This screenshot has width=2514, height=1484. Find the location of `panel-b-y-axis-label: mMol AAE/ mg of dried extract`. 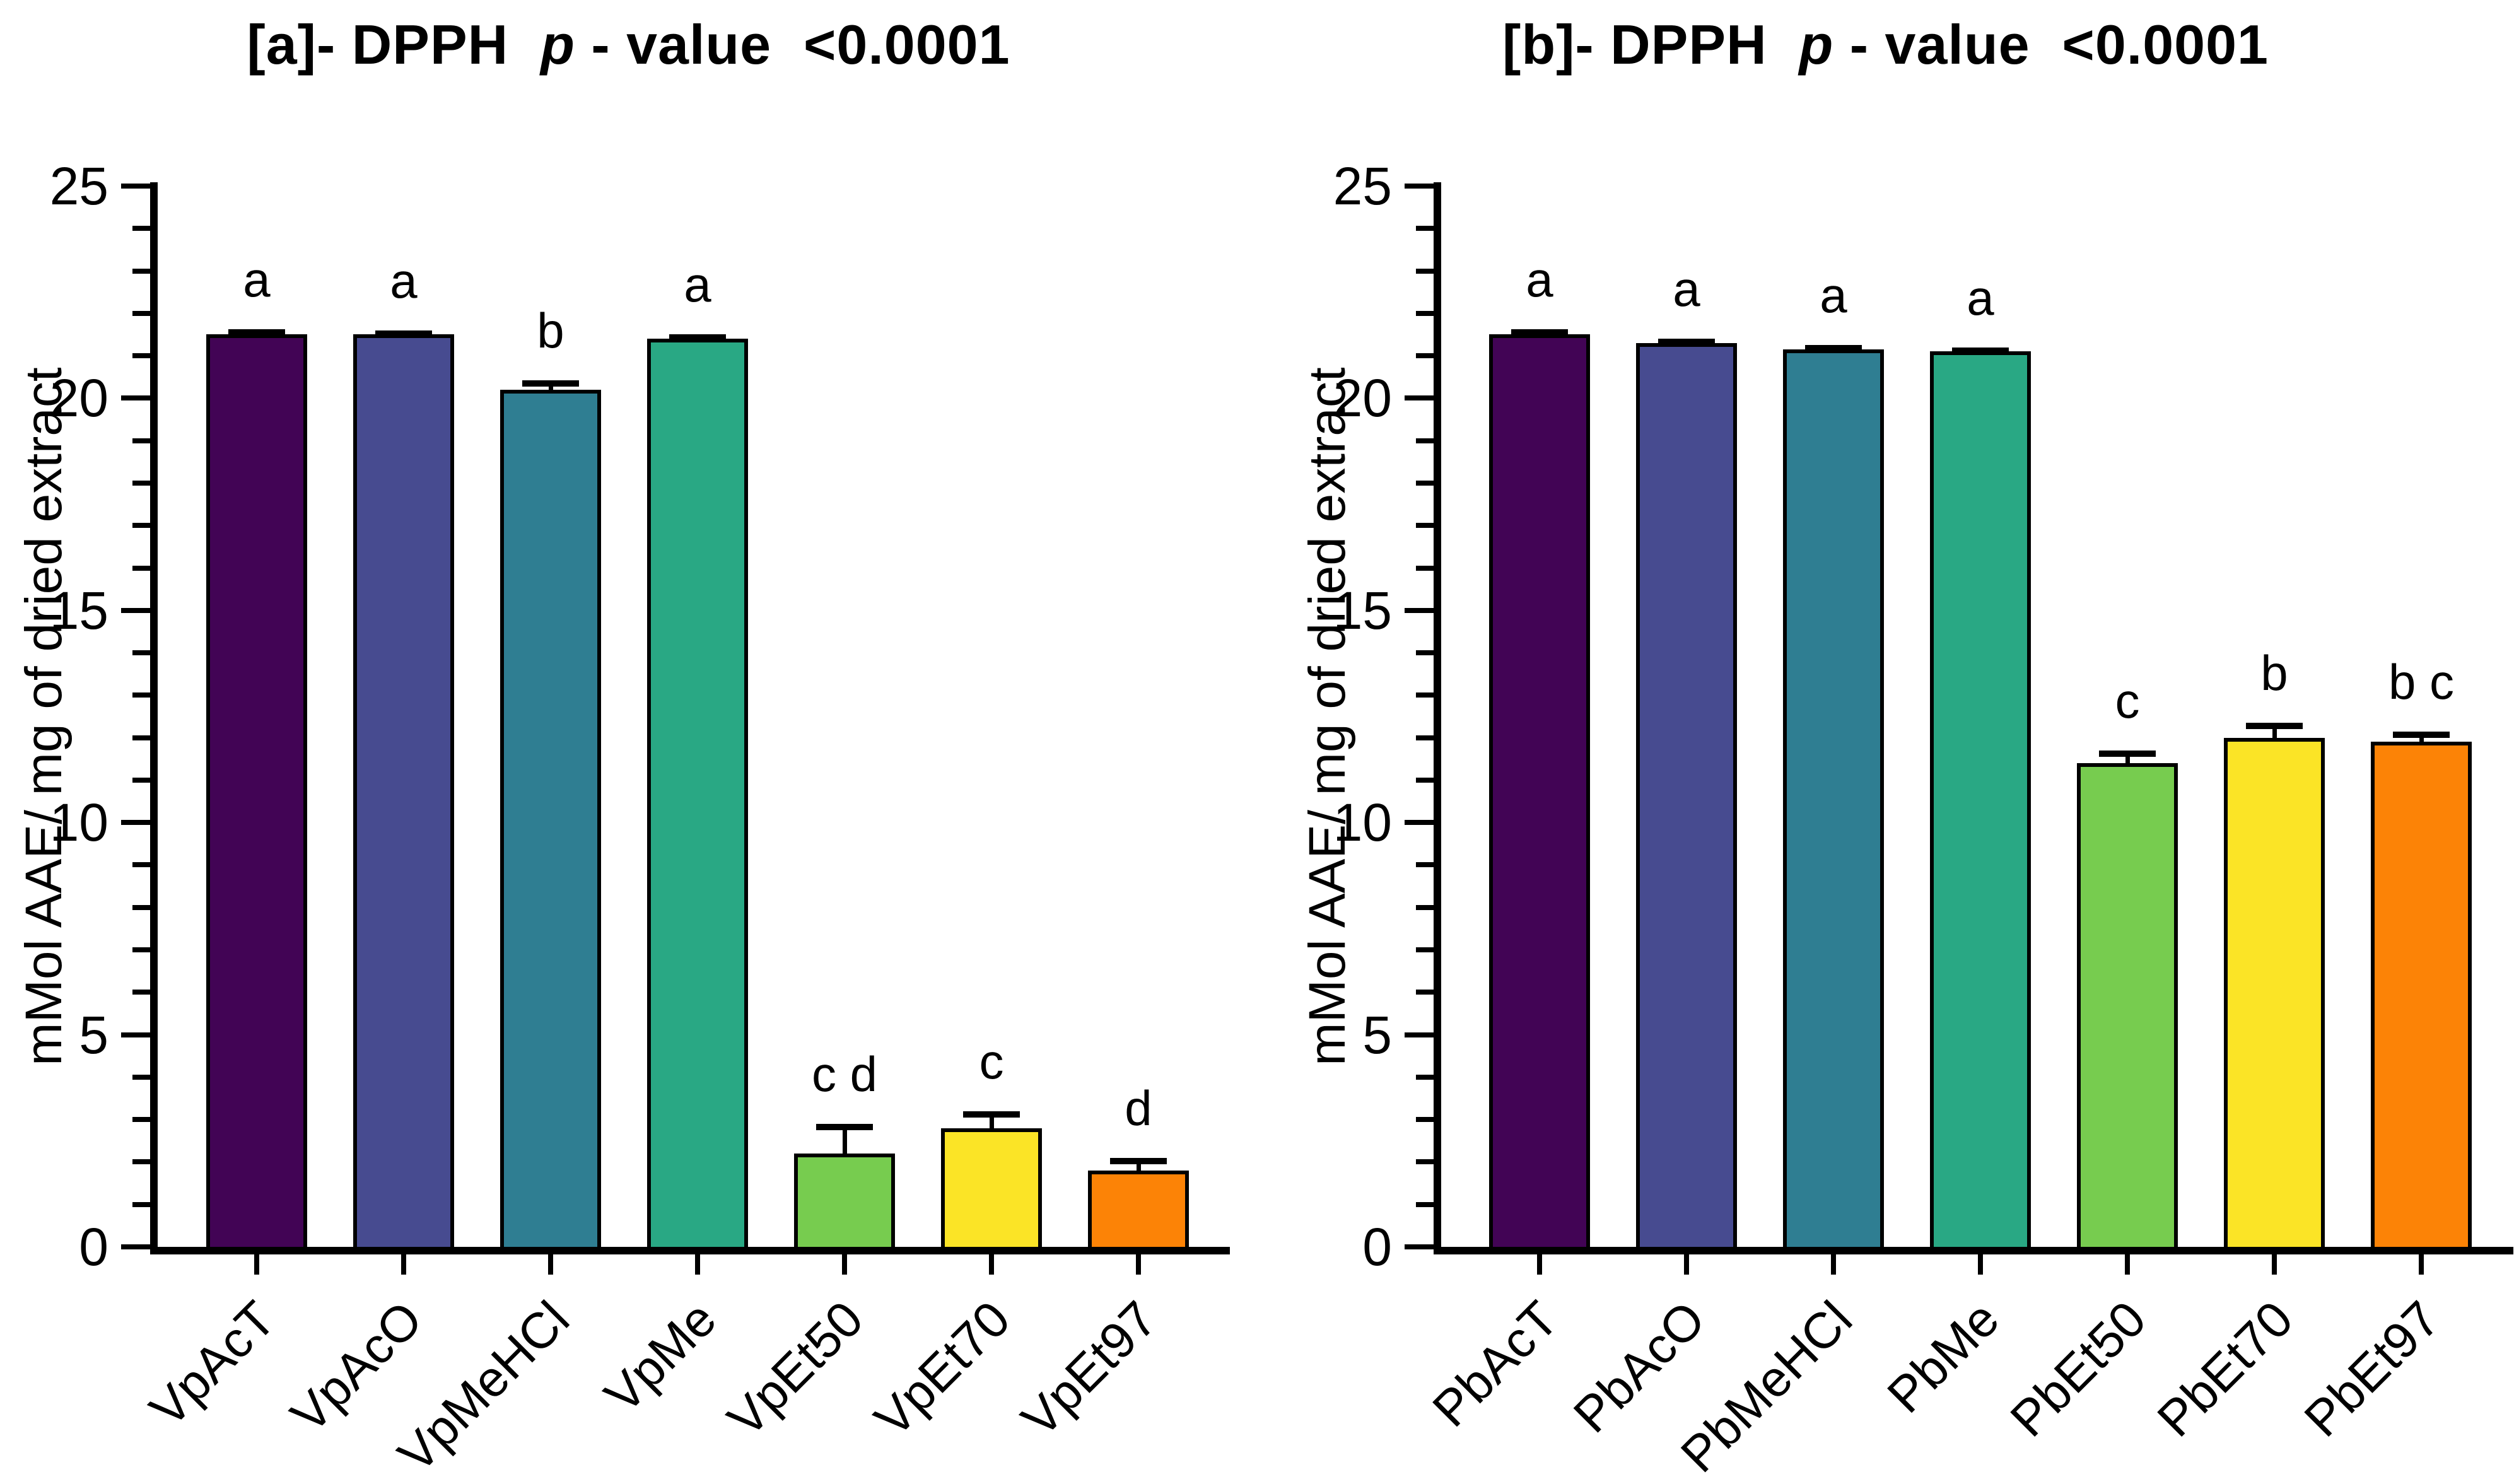

panel-b-y-axis-label: mMol AAE/ mg of dried extract is located at coordinates (1327, 716).